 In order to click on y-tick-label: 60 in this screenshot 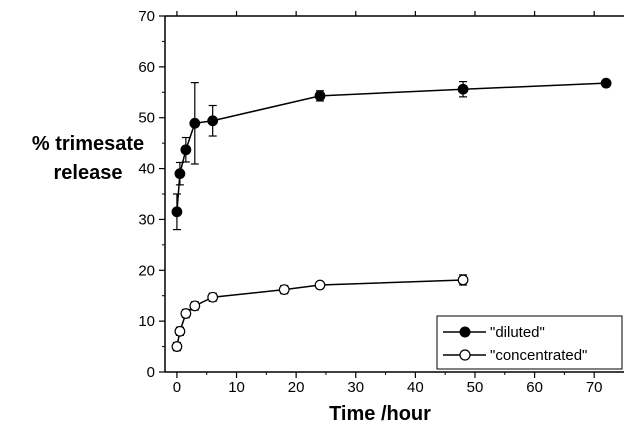, I will do `click(146, 67)`.